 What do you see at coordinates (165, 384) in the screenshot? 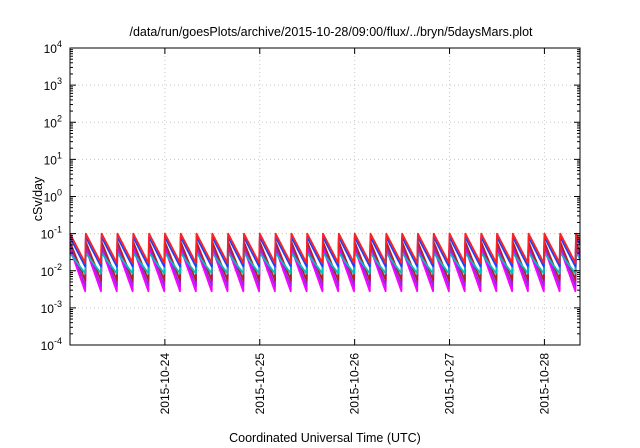
I see `x-tick-label: 2015-10-24` at bounding box center [165, 384].